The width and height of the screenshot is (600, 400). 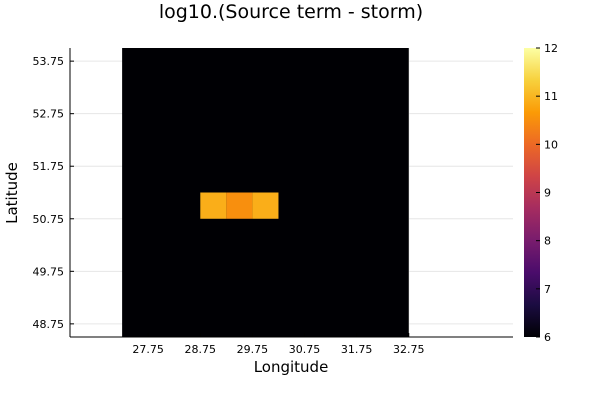 I want to click on colorbar-tick-label: 12, so click(x=551, y=48).